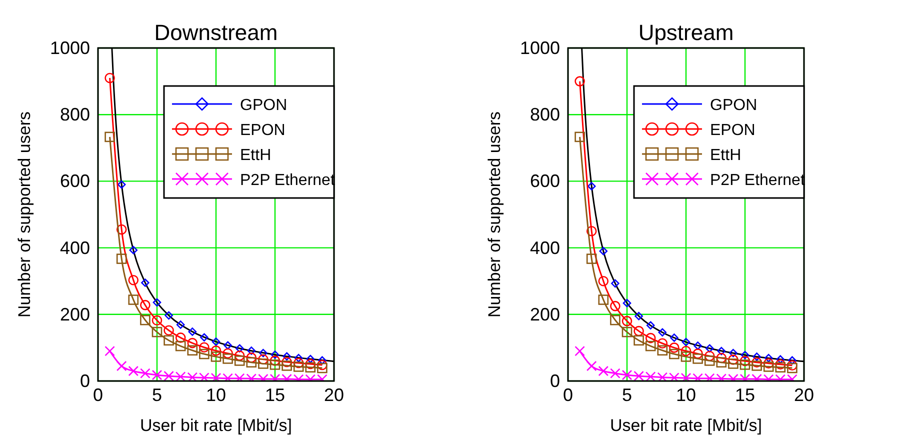 Image resolution: width=919 pixels, height=446 pixels. I want to click on chart-title: Downstream, so click(216, 32).